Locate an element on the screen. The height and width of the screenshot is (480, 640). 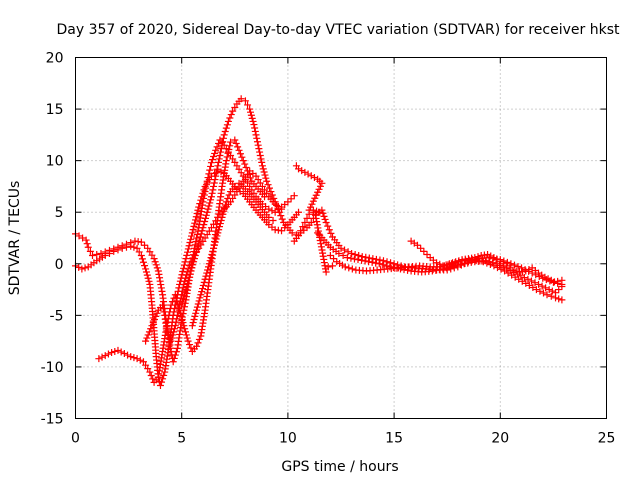
y-tick-label: 15 is located at coordinates (55, 110).